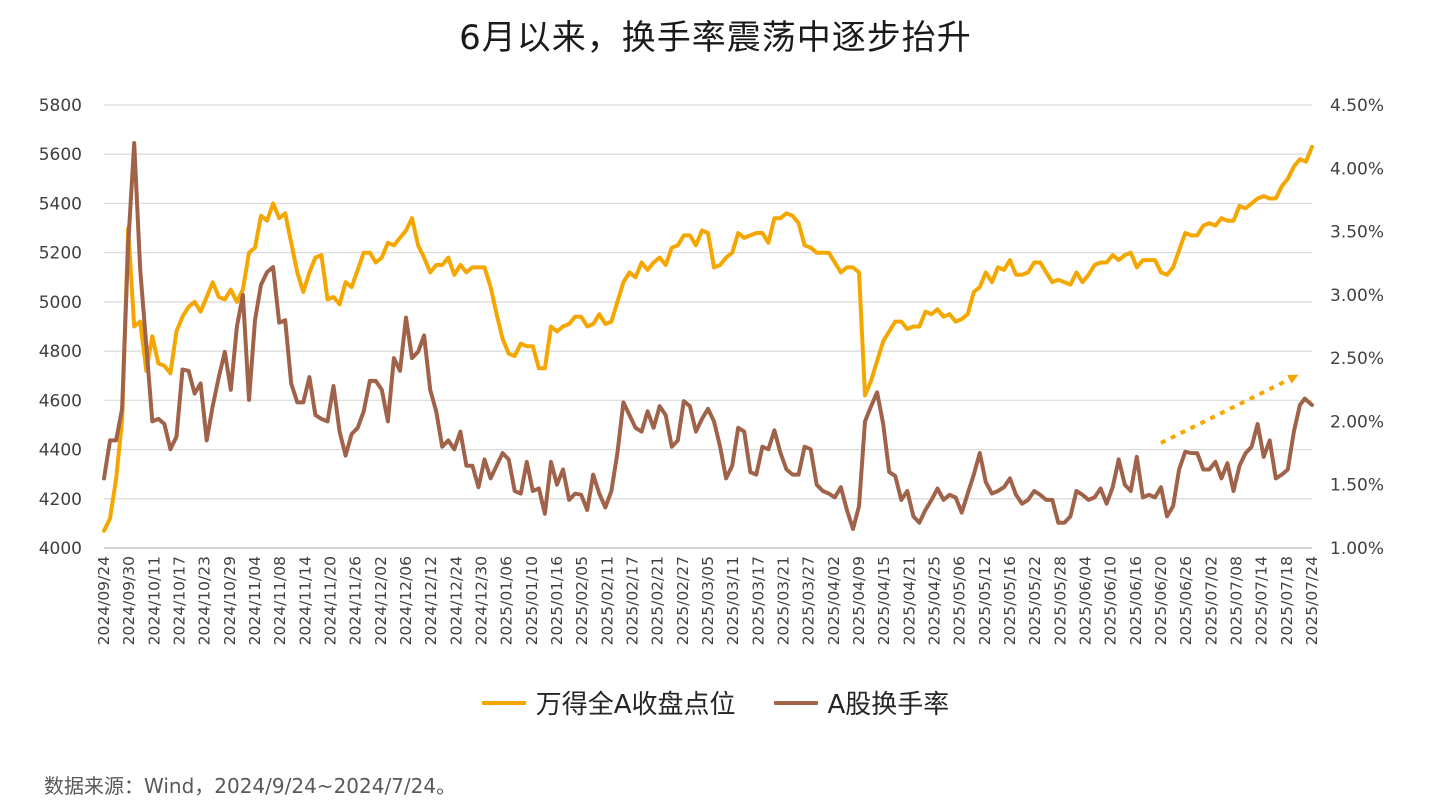 This screenshot has height=808, width=1431. What do you see at coordinates (356, 600) in the screenshot?
I see `x-tick-label: 2024/11/26` at bounding box center [356, 600].